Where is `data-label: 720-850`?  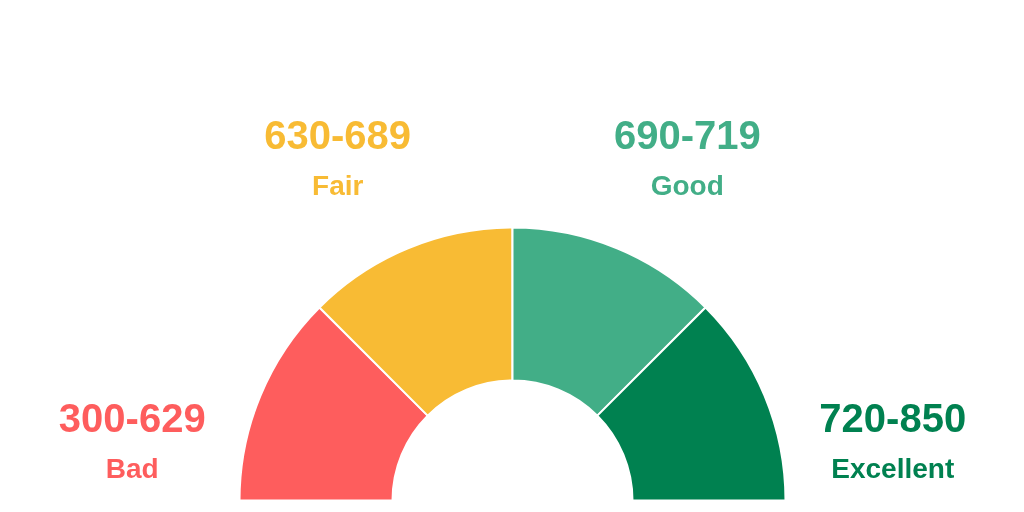
data-label: 720-850 is located at coordinates (893, 418).